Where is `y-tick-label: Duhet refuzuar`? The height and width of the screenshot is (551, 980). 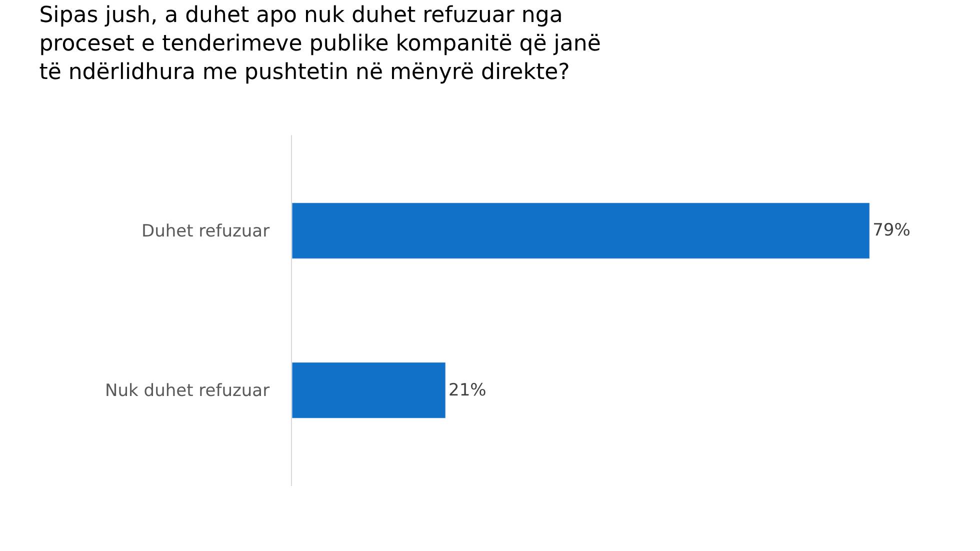 y-tick-label: Duhet refuzuar is located at coordinates (205, 232).